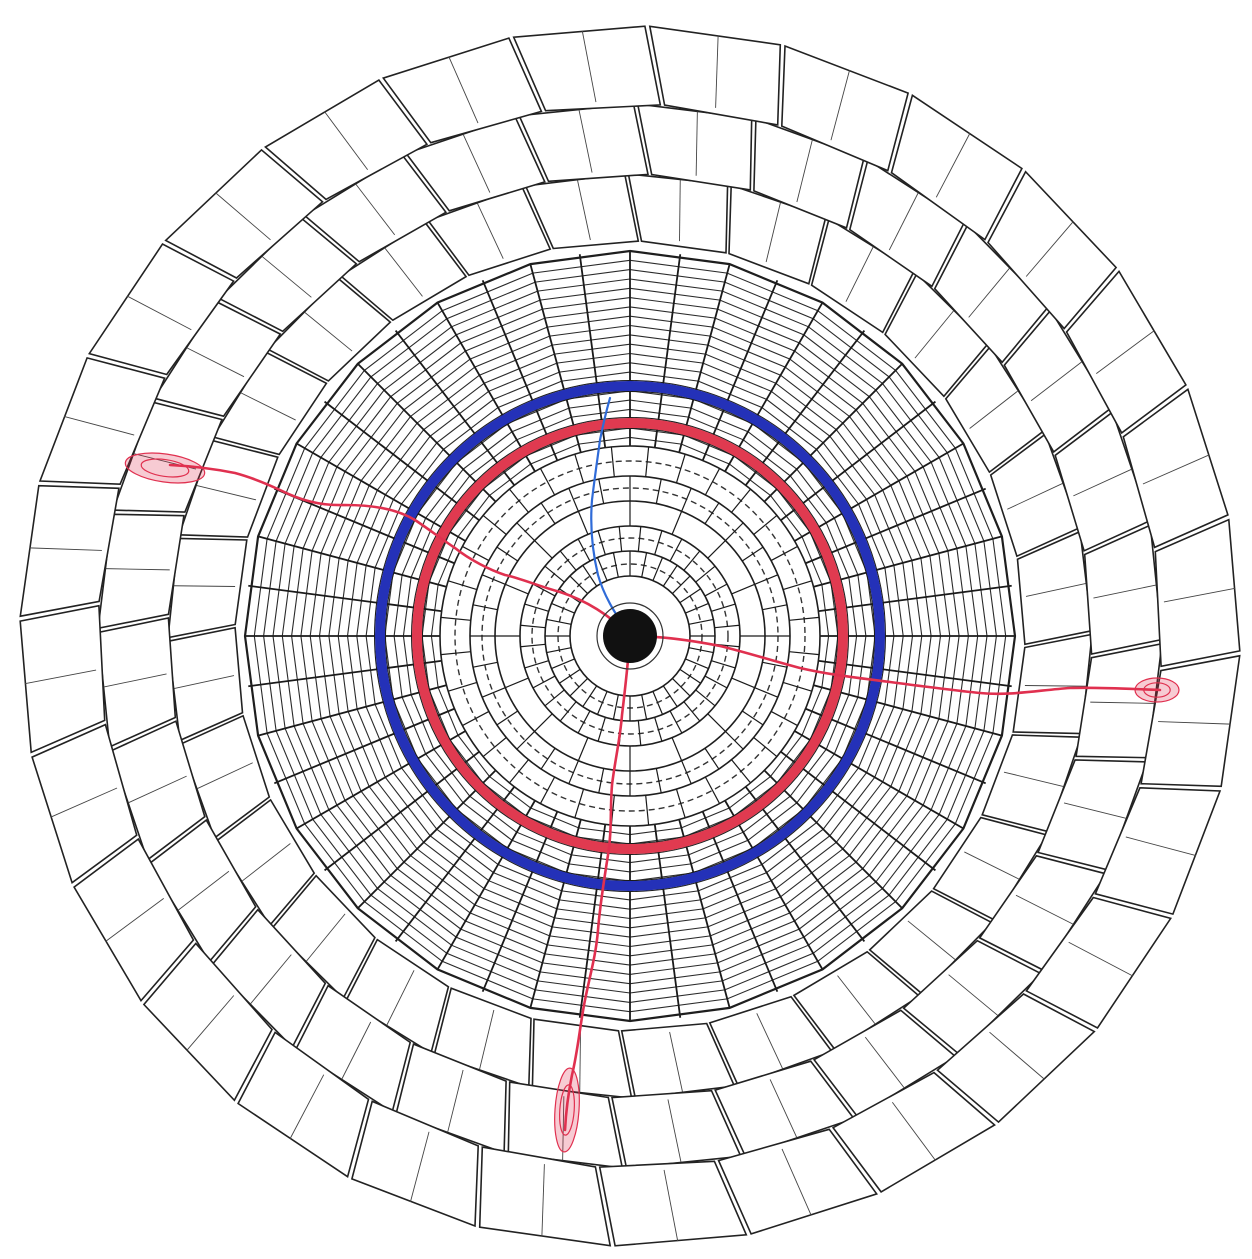 This screenshot has width=1252, height=1259. What do you see at coordinates (567, 1110) in the screenshot?
I see `track-bottom-deposit-core` at bounding box center [567, 1110].